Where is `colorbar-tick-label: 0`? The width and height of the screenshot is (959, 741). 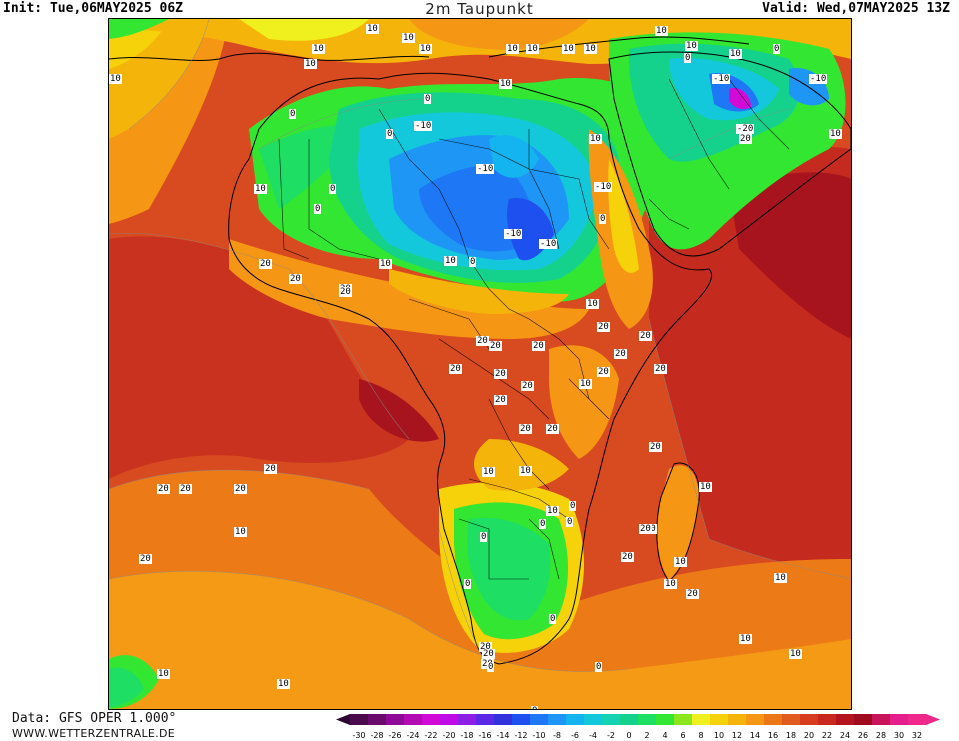 colorbar-tick-label: 0 is located at coordinates (628, 735).